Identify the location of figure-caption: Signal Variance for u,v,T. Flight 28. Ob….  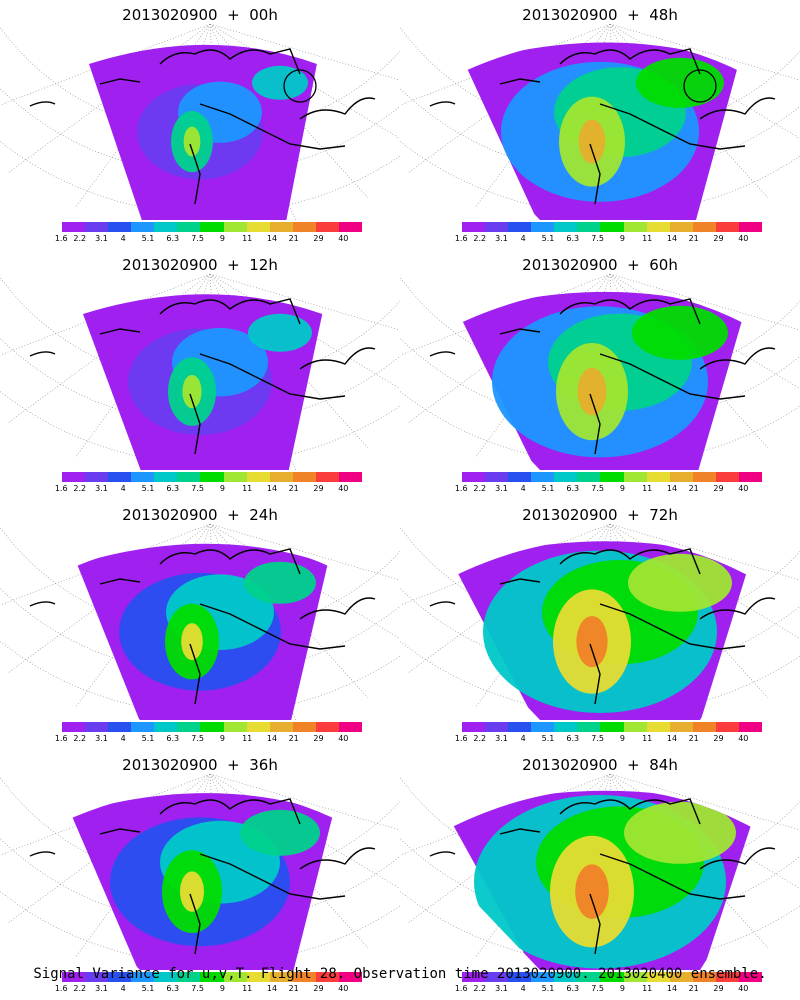
(400, 974).